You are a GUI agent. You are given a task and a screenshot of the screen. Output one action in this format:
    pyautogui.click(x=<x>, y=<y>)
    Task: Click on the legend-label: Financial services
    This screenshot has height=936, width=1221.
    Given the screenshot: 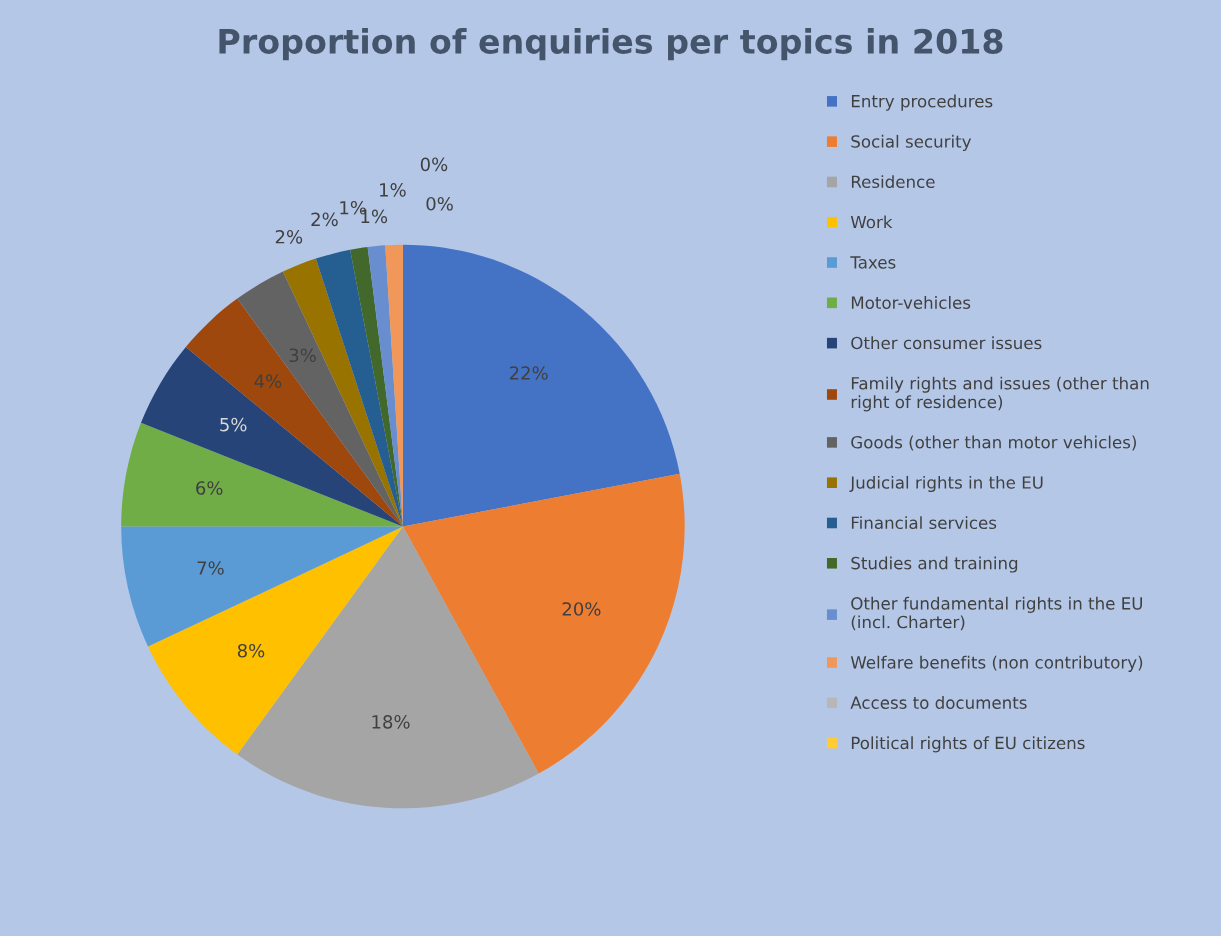 What is the action you would take?
    pyautogui.click(x=924, y=523)
    